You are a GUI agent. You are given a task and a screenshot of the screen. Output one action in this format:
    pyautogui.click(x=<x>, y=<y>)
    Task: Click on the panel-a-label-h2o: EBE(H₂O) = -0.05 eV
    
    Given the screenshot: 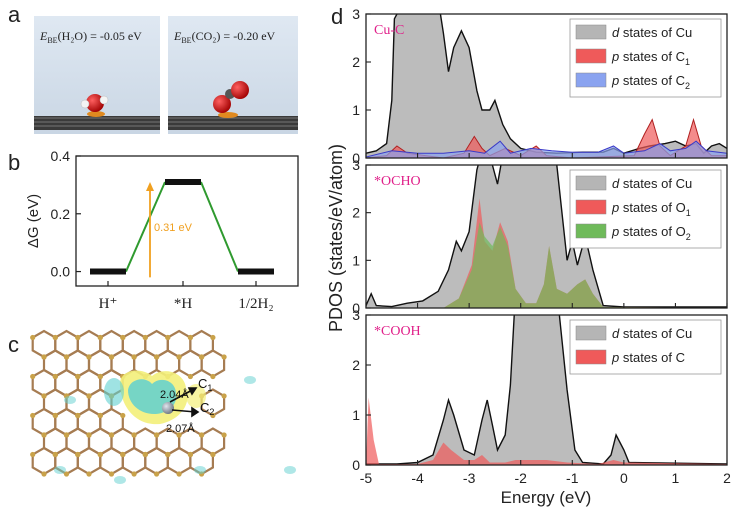 What is the action you would take?
    pyautogui.click(x=90, y=37)
    